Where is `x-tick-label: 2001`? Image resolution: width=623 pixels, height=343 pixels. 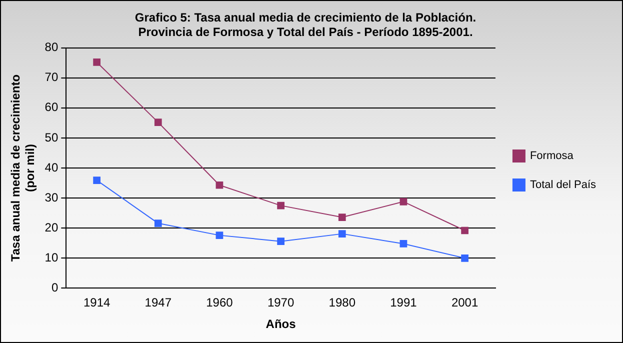
x-tick-label: 2001 is located at coordinates (464, 303).